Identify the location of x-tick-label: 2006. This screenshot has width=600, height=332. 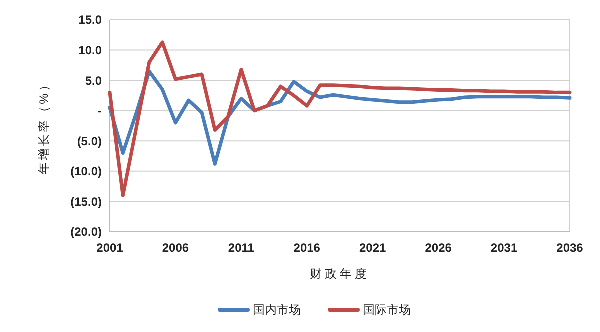
(176, 248).